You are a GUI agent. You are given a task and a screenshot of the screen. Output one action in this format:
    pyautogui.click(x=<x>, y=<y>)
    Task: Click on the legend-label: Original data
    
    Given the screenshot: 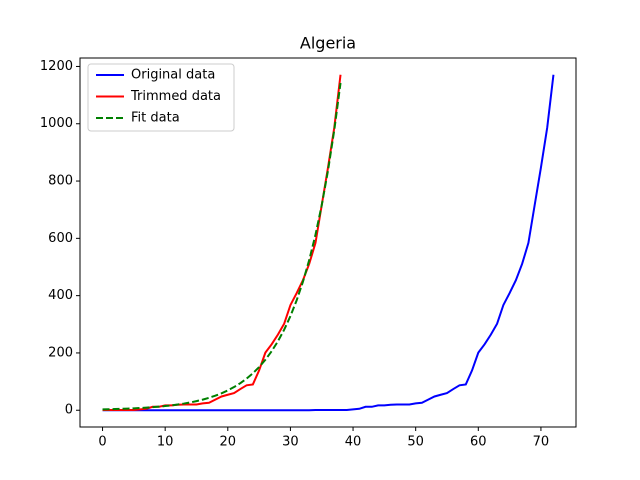 What is the action you would take?
    pyautogui.click(x=173, y=75)
    